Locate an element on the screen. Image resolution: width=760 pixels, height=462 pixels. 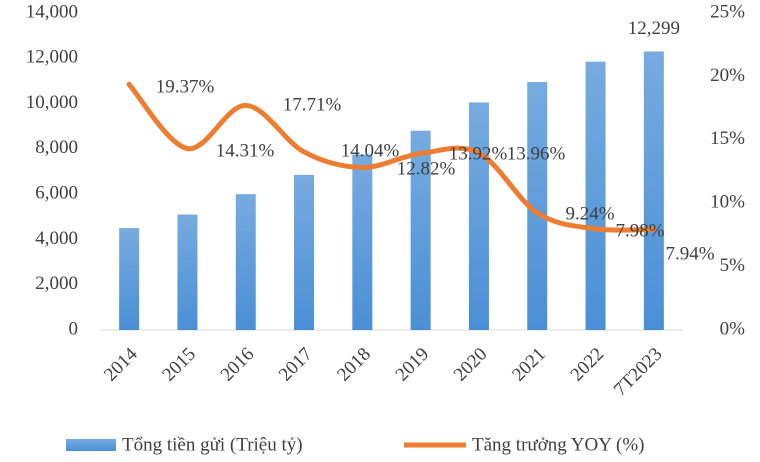
line-value-label: 14.31% is located at coordinates (245, 150).